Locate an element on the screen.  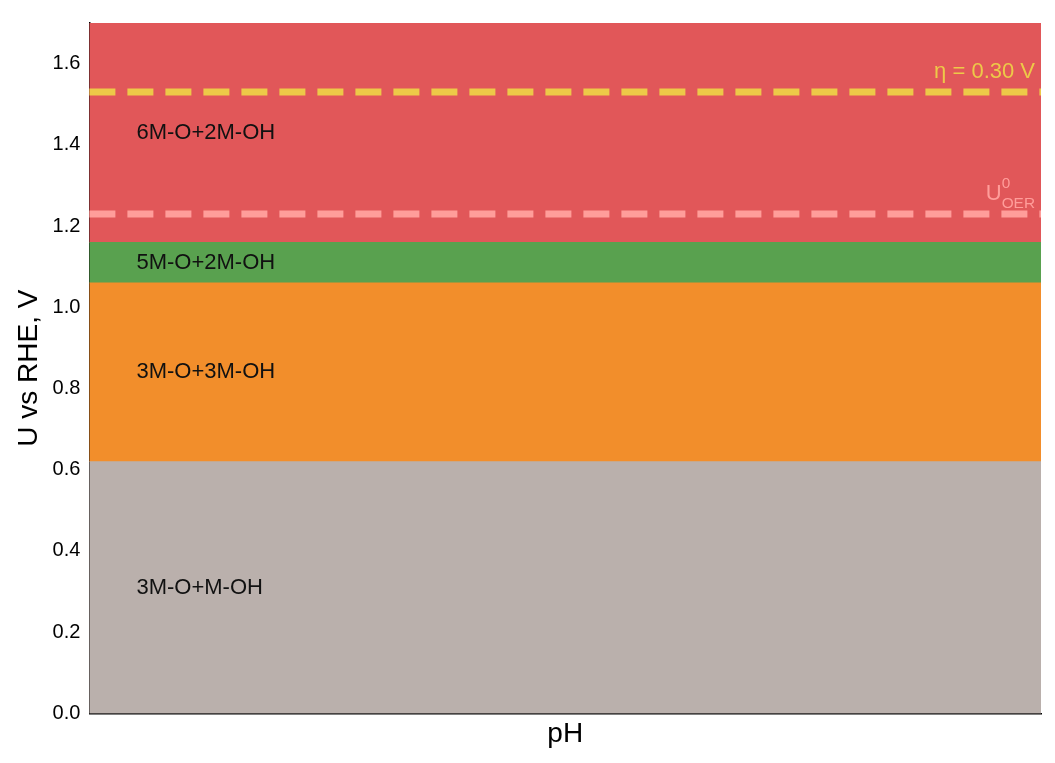
y-tick-label: 0.8 is located at coordinates (66, 387).